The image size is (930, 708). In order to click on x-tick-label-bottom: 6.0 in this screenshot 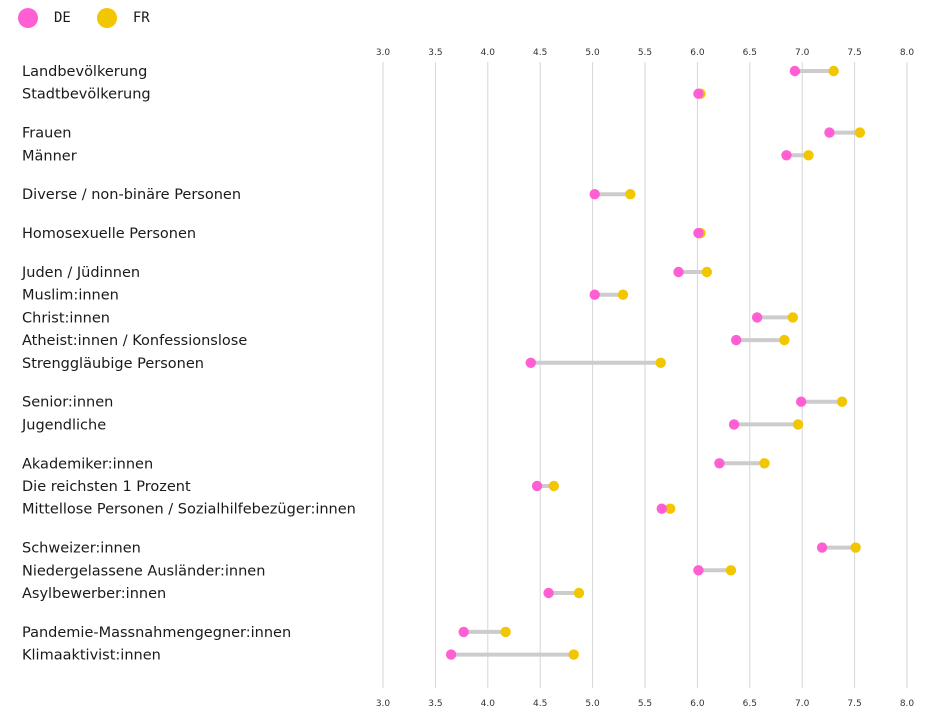, I will do `click(697, 703)`.